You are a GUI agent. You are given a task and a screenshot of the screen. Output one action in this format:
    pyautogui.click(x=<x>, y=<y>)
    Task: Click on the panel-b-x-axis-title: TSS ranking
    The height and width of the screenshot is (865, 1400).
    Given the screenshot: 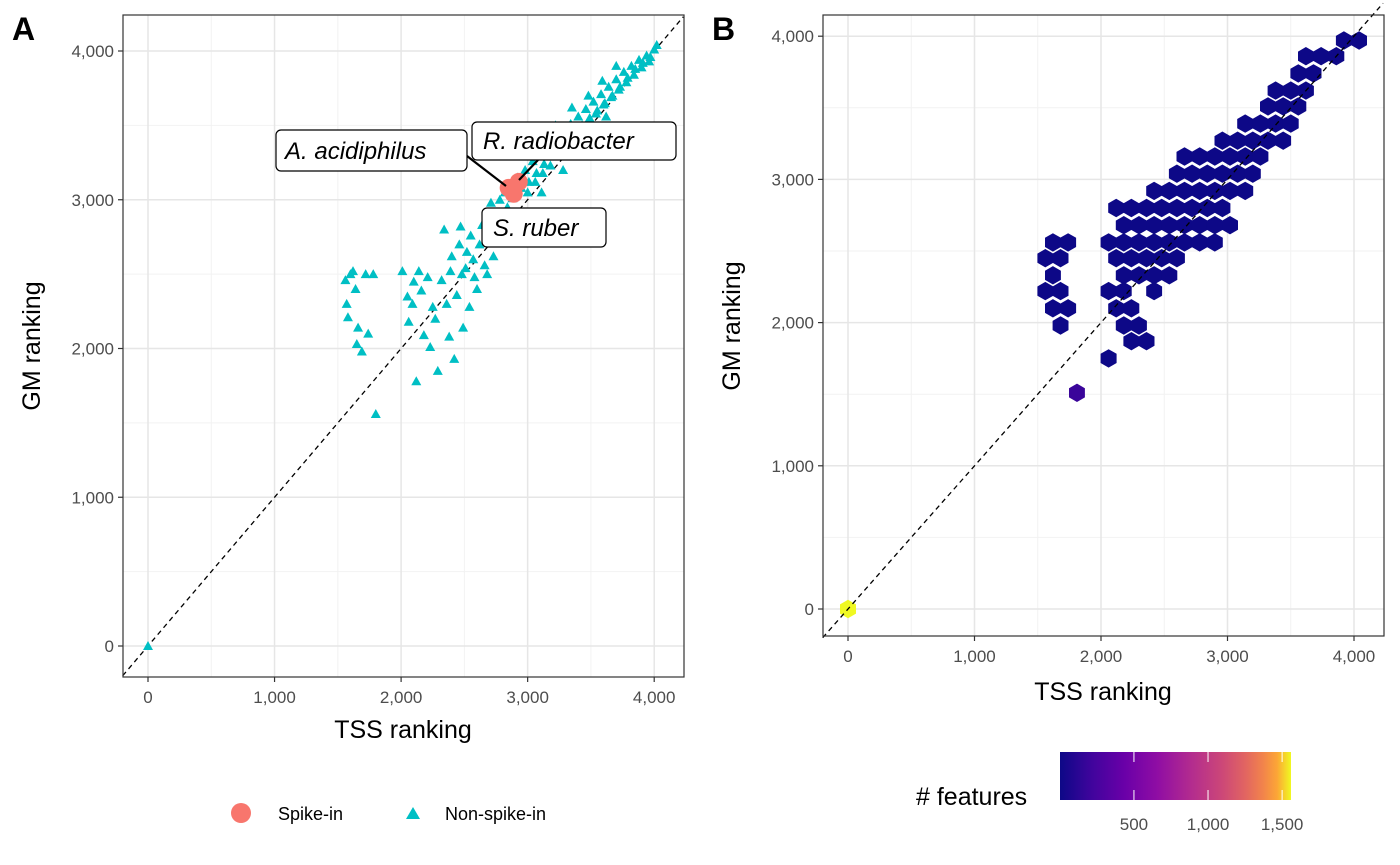 What is the action you would take?
    pyautogui.click(x=1103, y=692)
    